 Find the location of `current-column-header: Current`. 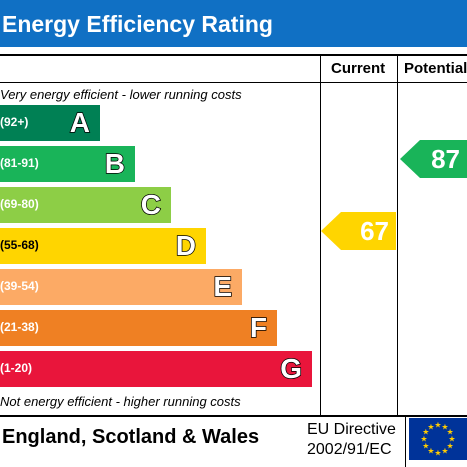

current-column-header: Current is located at coordinates (358, 68).